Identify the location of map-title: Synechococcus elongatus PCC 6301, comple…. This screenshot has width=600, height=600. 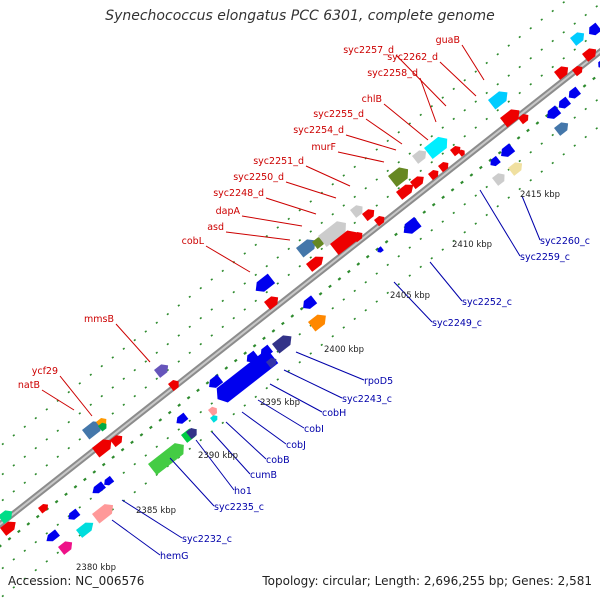
(300, 16).